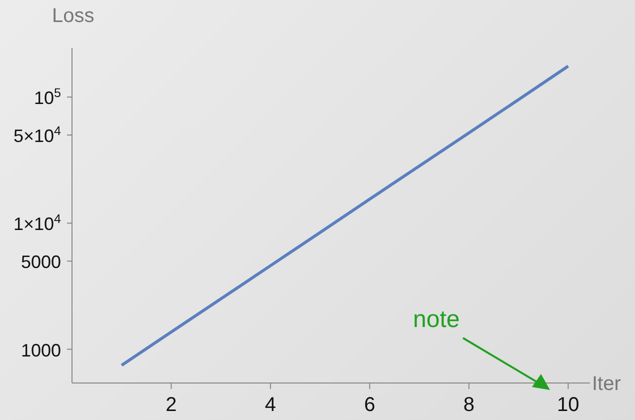  Describe the element at coordinates (468, 405) in the screenshot. I see `x-tick-label: 8` at that location.